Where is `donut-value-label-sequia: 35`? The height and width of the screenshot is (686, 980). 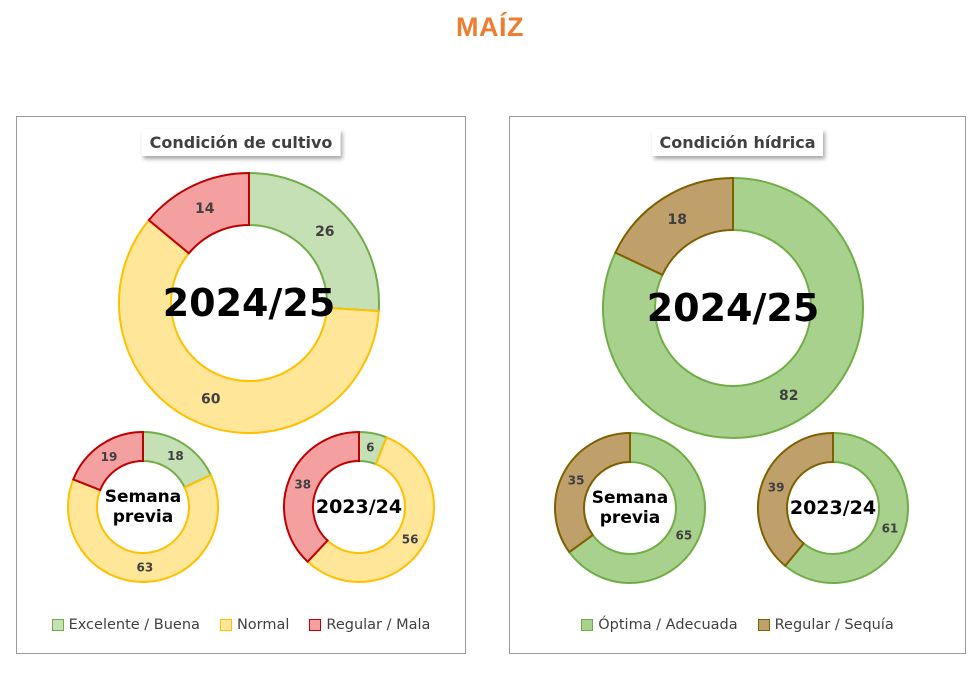 donut-value-label-sequia: 35 is located at coordinates (576, 481).